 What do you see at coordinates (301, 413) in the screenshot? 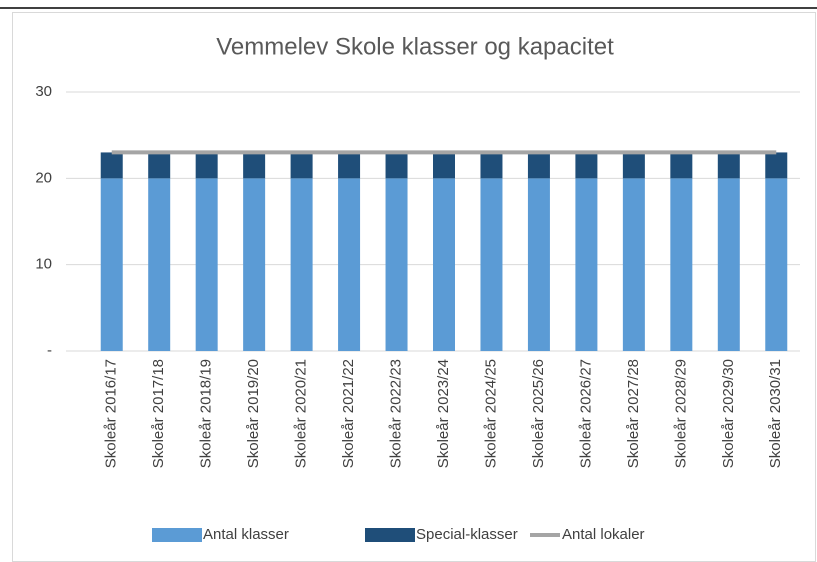
I see `x-tick-label: Skoleår 2020/21` at bounding box center [301, 413].